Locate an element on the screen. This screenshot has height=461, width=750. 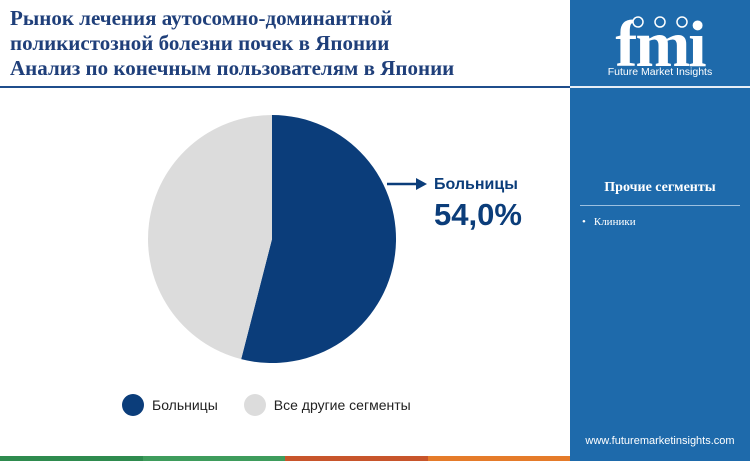
callout-value-label: 54,0% is located at coordinates (478, 214).